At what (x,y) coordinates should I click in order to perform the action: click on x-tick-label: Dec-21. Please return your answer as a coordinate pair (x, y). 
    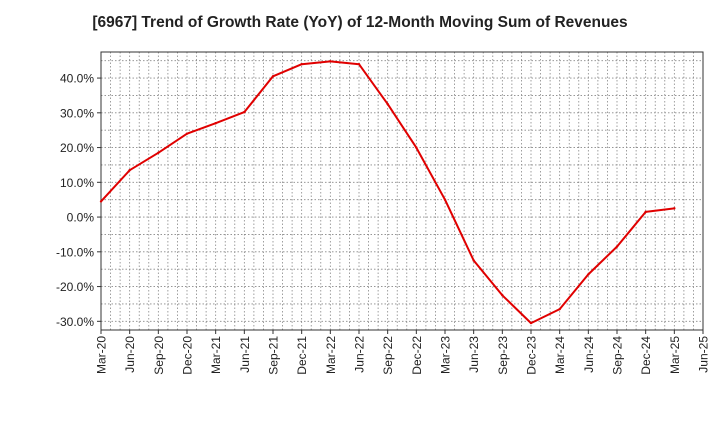
    Looking at the image, I should click on (302, 355).